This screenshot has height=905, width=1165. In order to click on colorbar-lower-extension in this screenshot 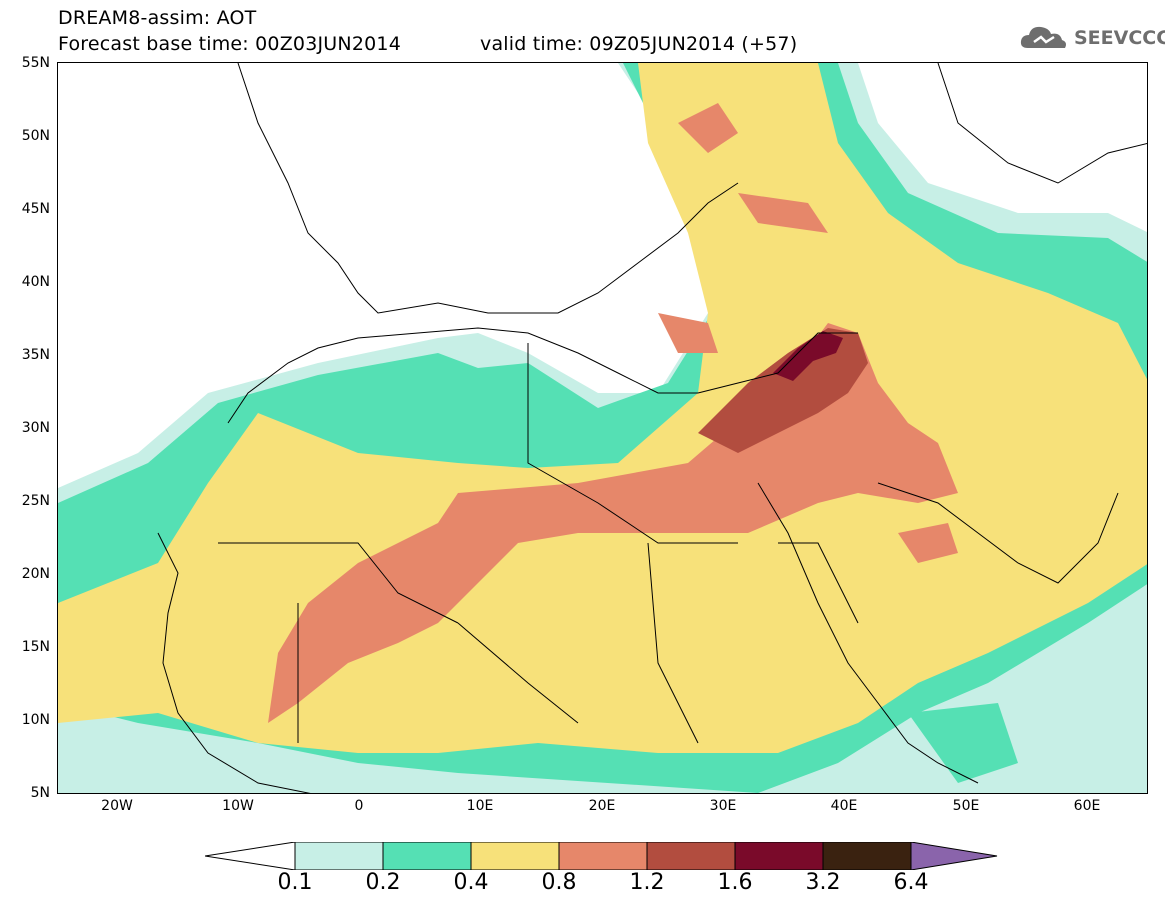, I will do `click(250, 856)`.